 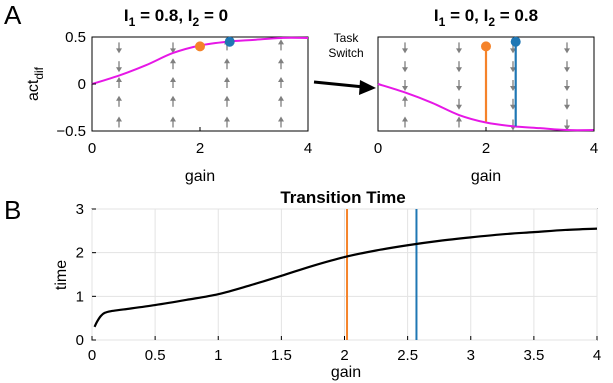 I want to click on panel-b-ylabel: time, so click(x=61, y=275).